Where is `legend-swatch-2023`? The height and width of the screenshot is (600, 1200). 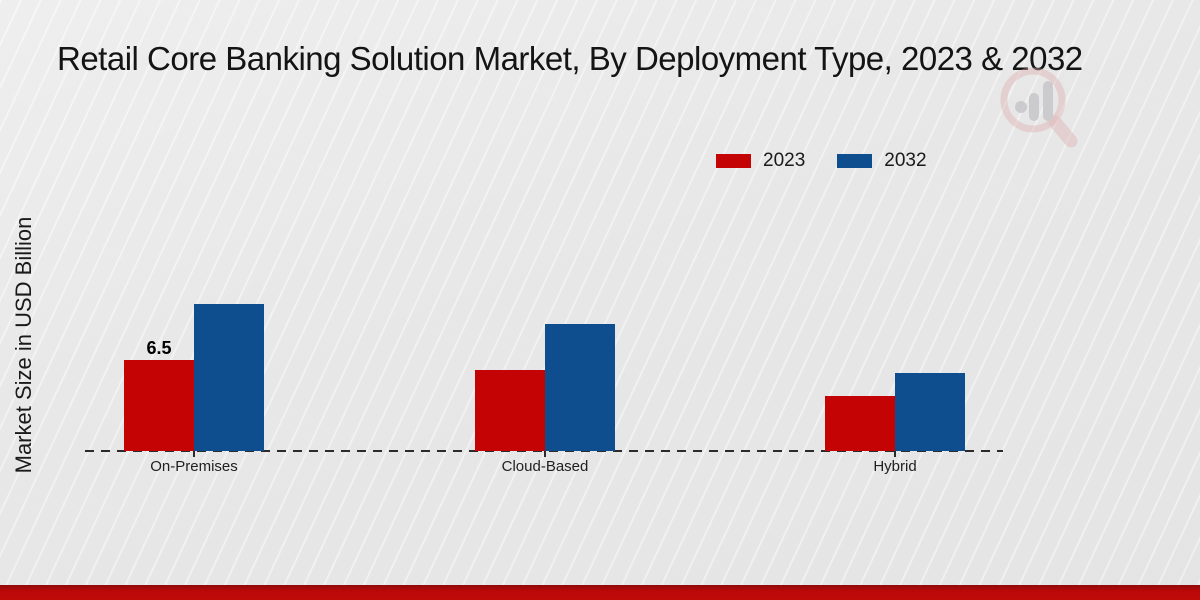 legend-swatch-2023 is located at coordinates (733, 161).